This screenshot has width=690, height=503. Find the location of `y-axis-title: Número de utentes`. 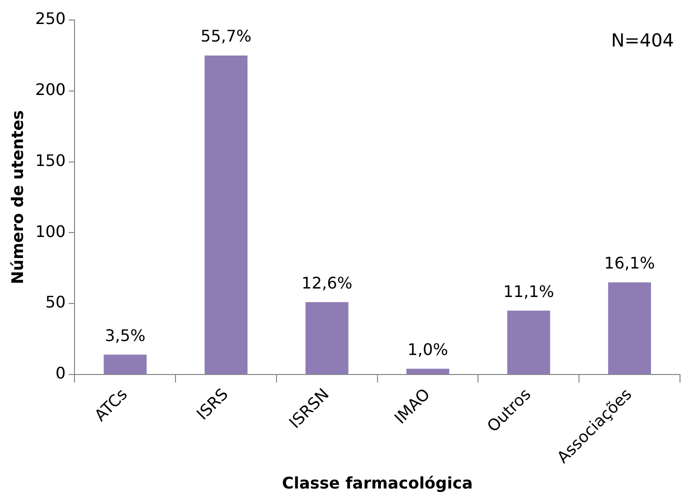

y-axis-title: Número de utentes is located at coordinates (17, 197).